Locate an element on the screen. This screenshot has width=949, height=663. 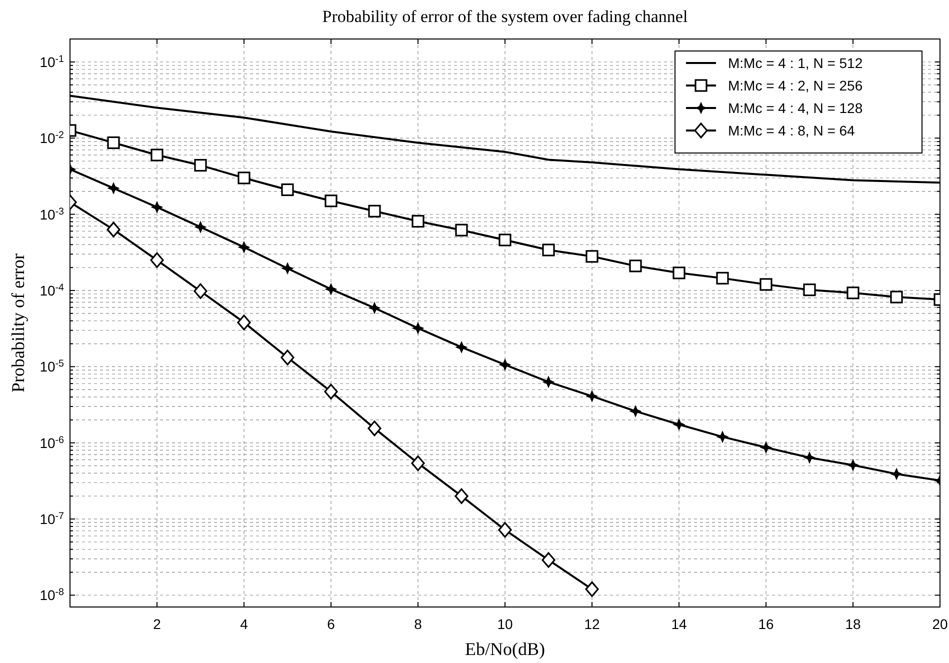
y-axis-title: Probability of error is located at coordinates (18, 323).